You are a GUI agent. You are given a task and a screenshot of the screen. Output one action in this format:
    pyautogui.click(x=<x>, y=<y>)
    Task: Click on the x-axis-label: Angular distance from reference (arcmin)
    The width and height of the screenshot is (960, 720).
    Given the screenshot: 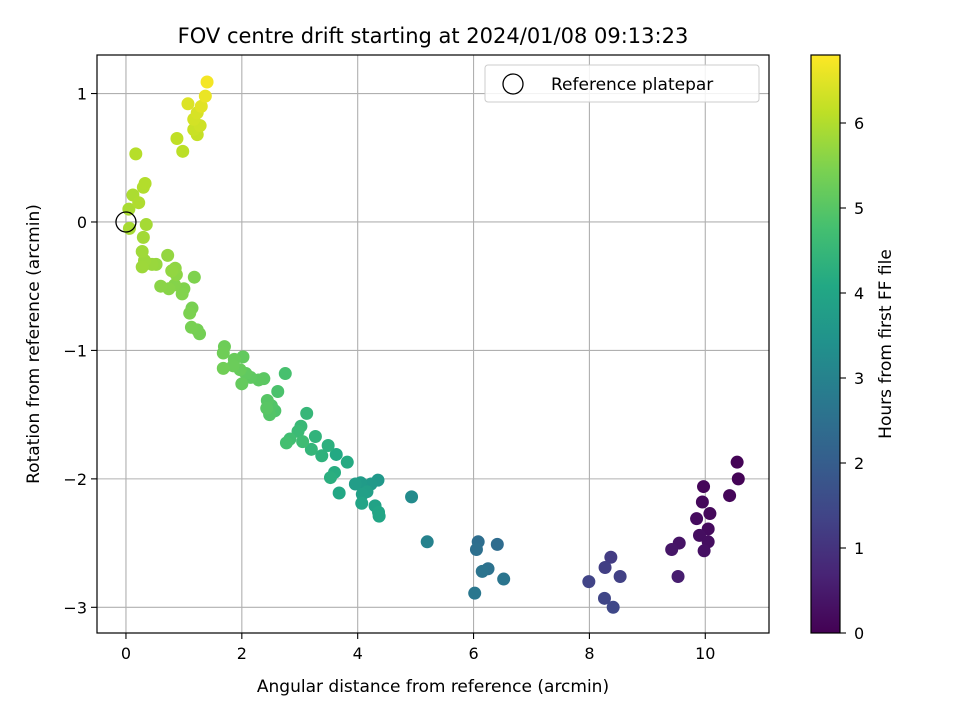 What is the action you would take?
    pyautogui.click(x=433, y=687)
    